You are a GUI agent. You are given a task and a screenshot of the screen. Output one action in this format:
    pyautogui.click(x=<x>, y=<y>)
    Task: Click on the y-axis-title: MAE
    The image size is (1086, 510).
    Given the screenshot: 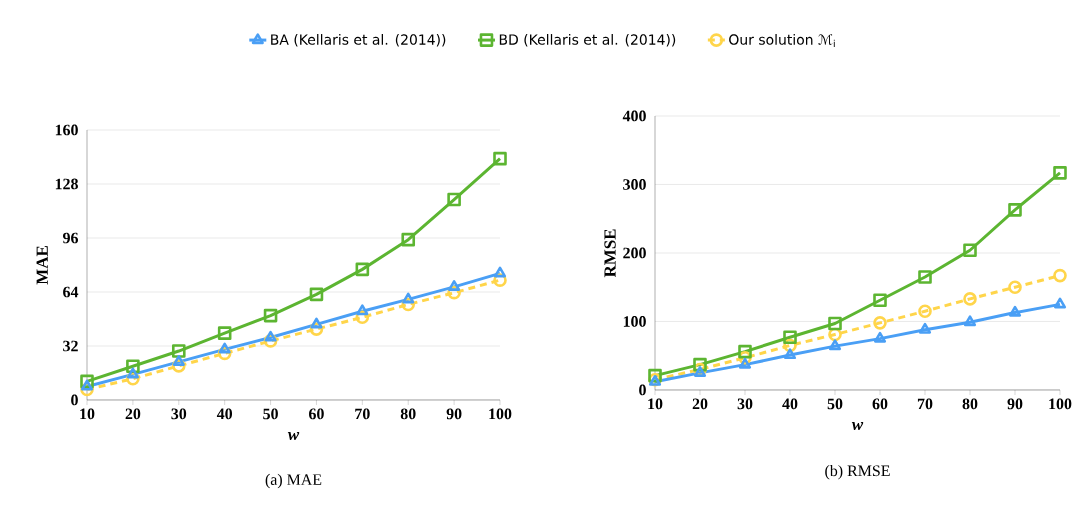 What is the action you would take?
    pyautogui.click(x=42, y=265)
    